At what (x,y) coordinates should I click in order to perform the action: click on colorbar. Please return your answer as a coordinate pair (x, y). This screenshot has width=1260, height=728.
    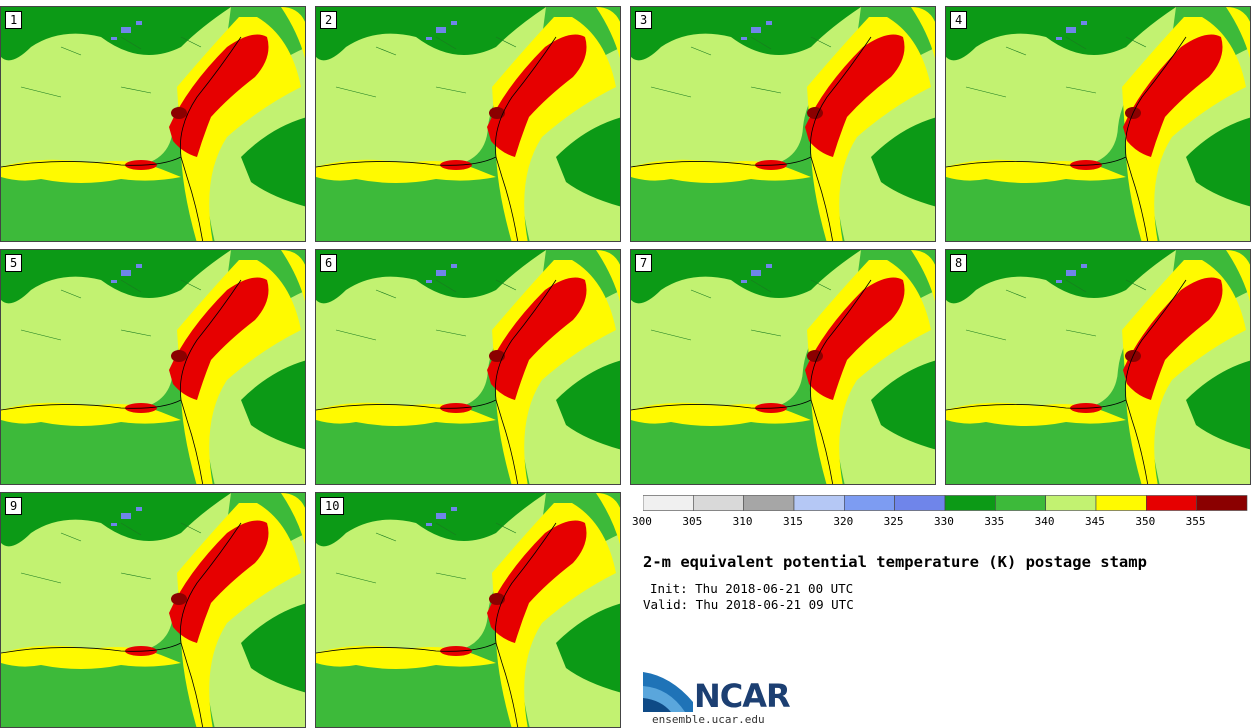
    Looking at the image, I should click on (945, 503).